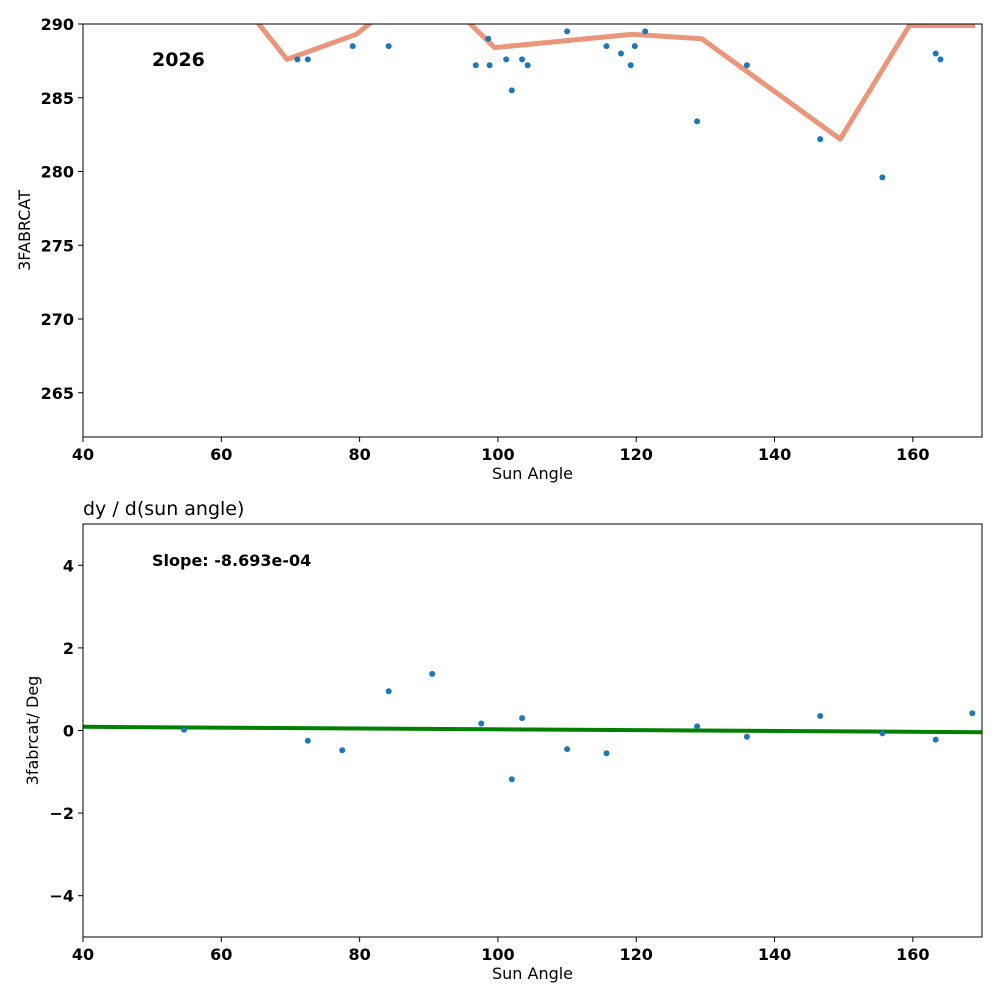 Image resolution: width=1000 pixels, height=1000 pixels. What do you see at coordinates (57, 319) in the screenshot?
I see `top-y-tick-label: 270` at bounding box center [57, 319].